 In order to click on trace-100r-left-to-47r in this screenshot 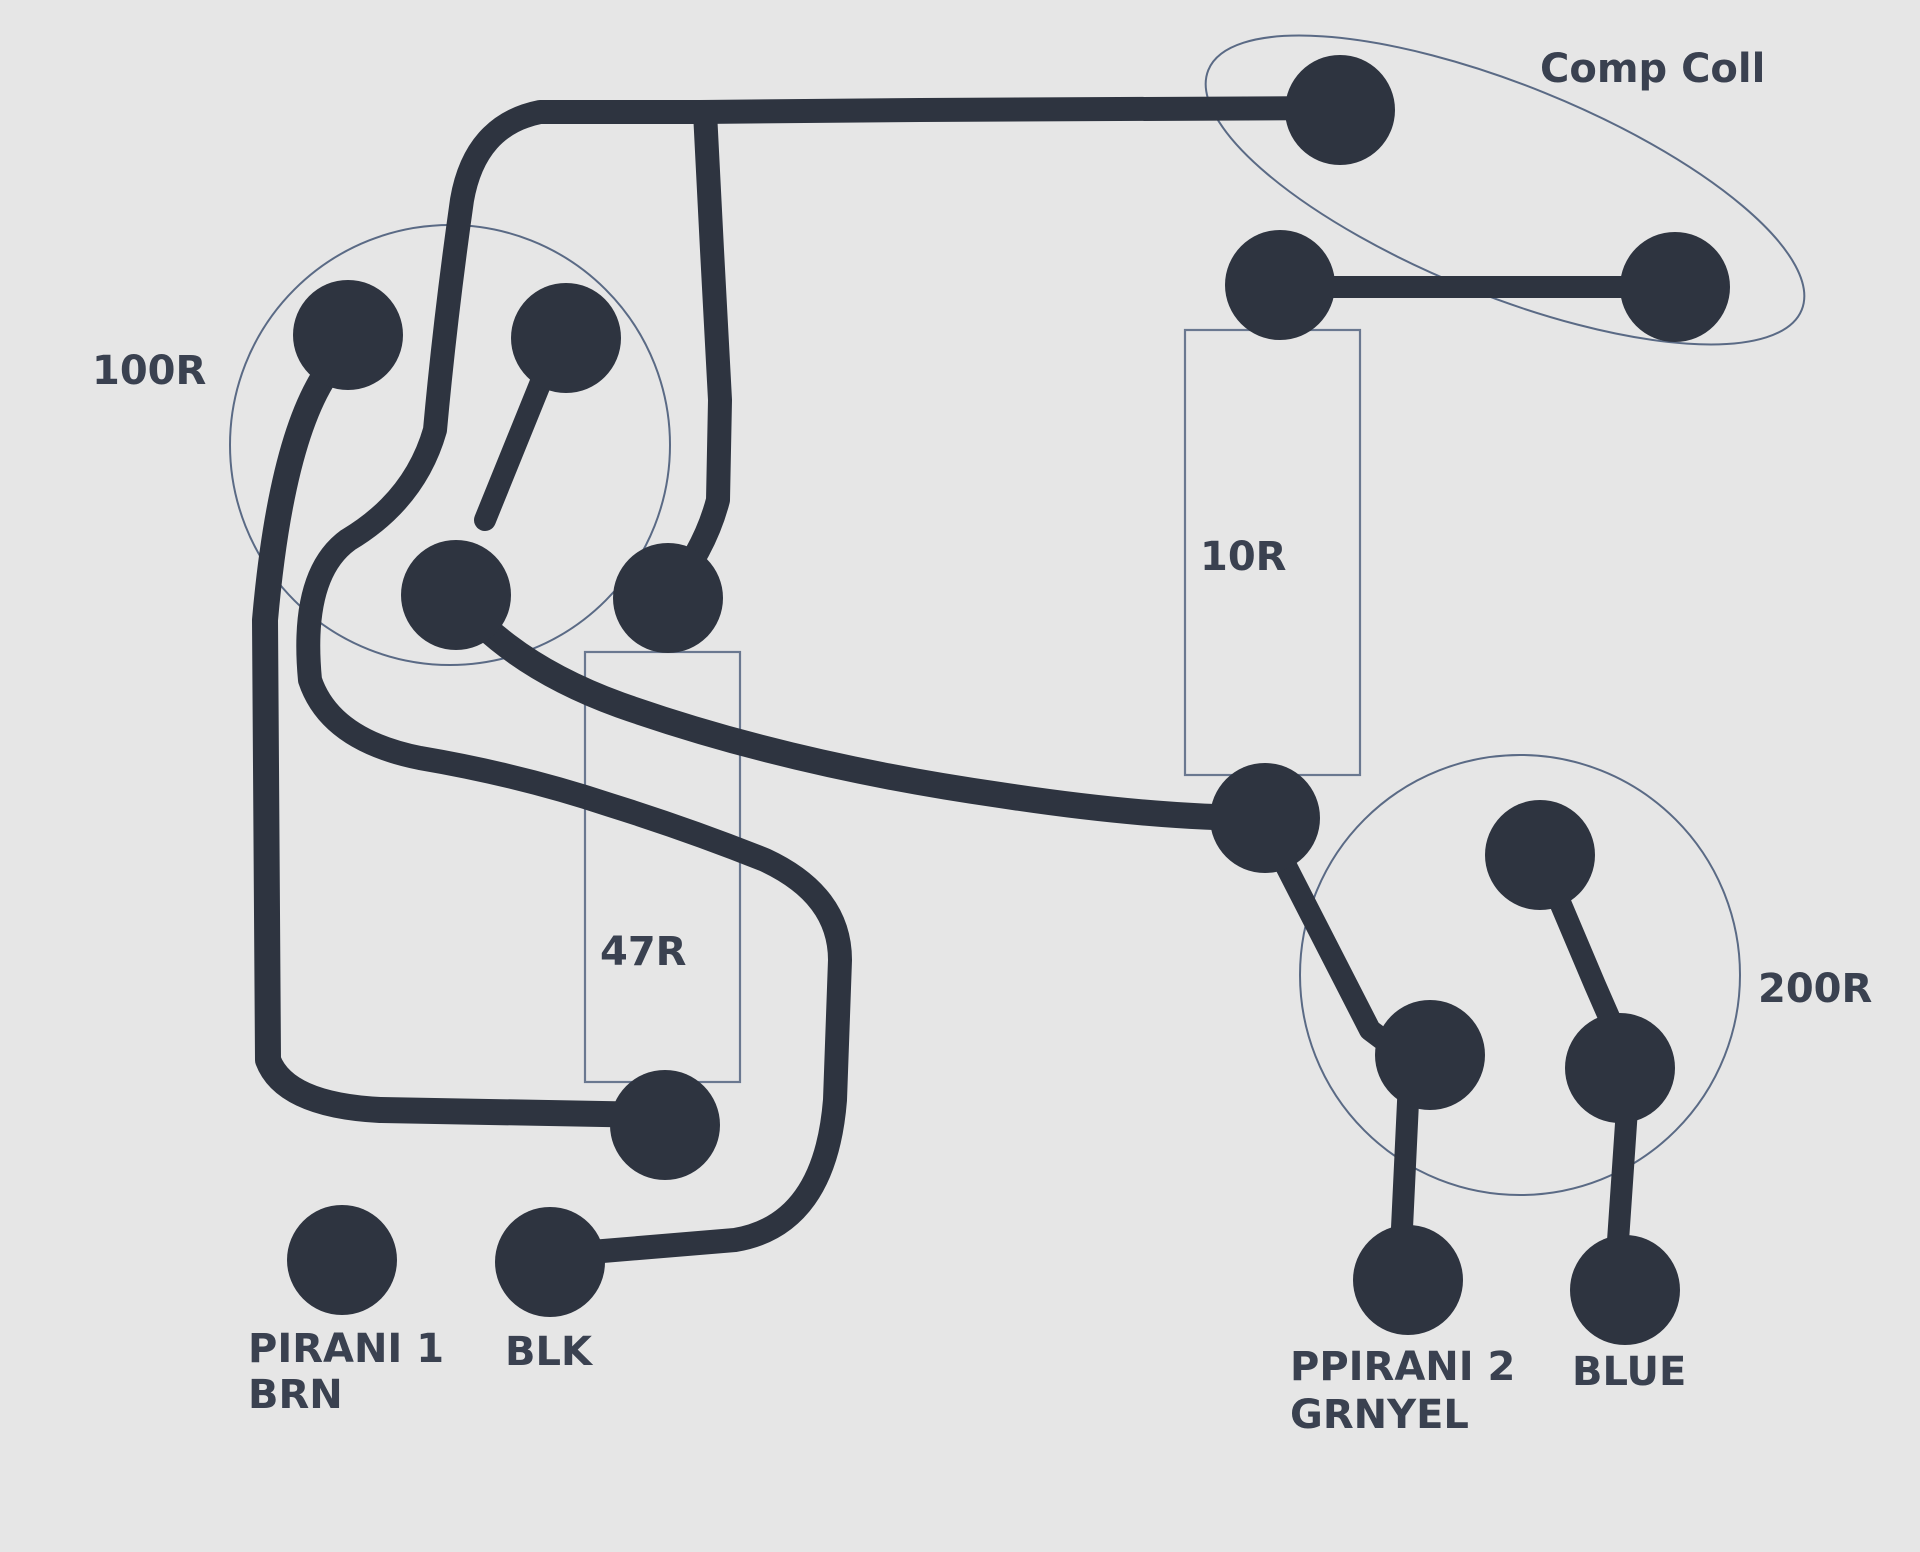, I will do `click(461, 747)`.